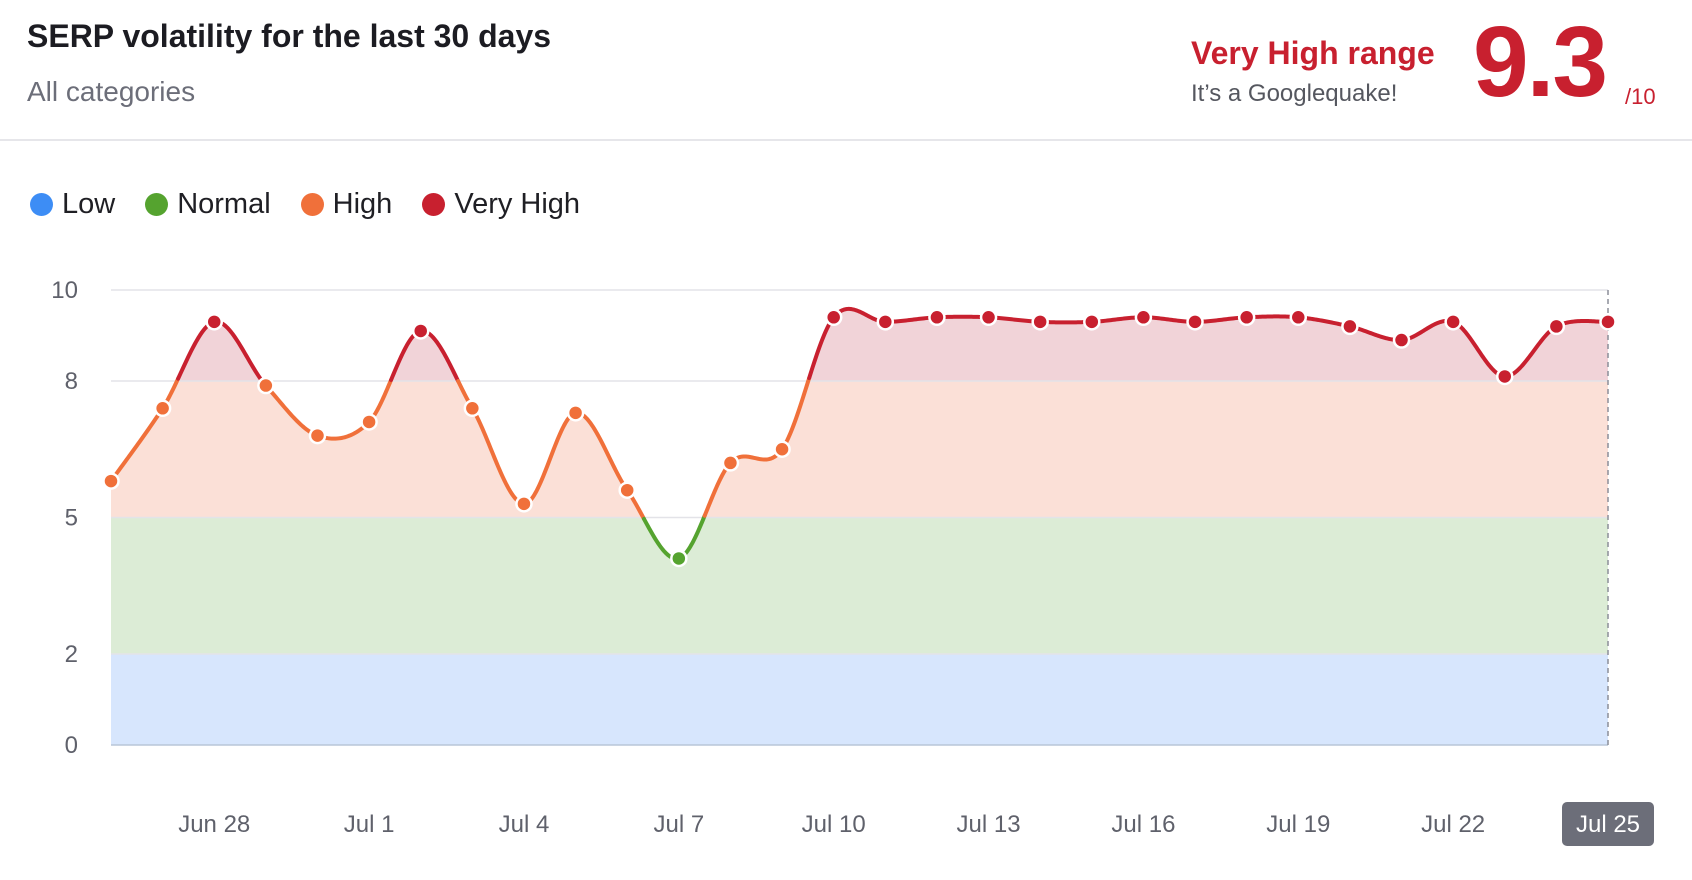 The height and width of the screenshot is (880, 1692). What do you see at coordinates (71, 654) in the screenshot?
I see `y-tick-label: 2` at bounding box center [71, 654].